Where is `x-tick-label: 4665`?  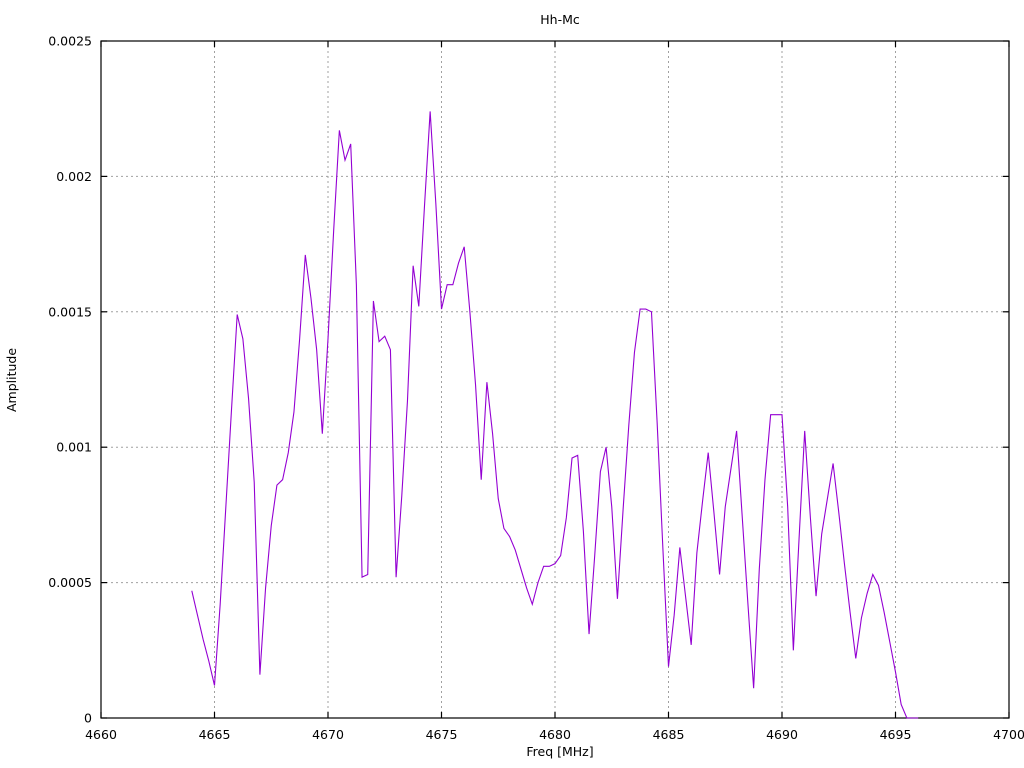 x-tick-label: 4665 is located at coordinates (215, 734).